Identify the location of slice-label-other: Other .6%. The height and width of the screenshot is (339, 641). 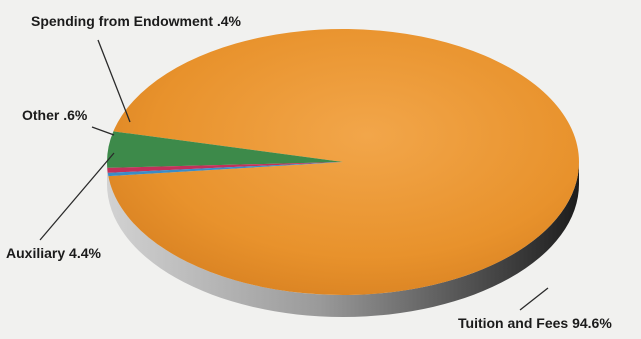
(55, 115).